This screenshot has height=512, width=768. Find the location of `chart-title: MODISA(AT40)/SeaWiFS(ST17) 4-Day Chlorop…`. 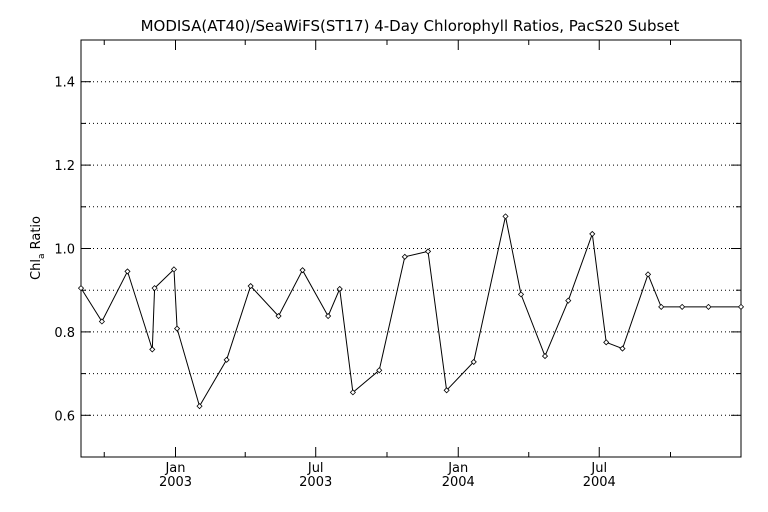

chart-title: MODISA(AT40)/SeaWiFS(ST17) 4-Day Chlorop… is located at coordinates (410, 26).